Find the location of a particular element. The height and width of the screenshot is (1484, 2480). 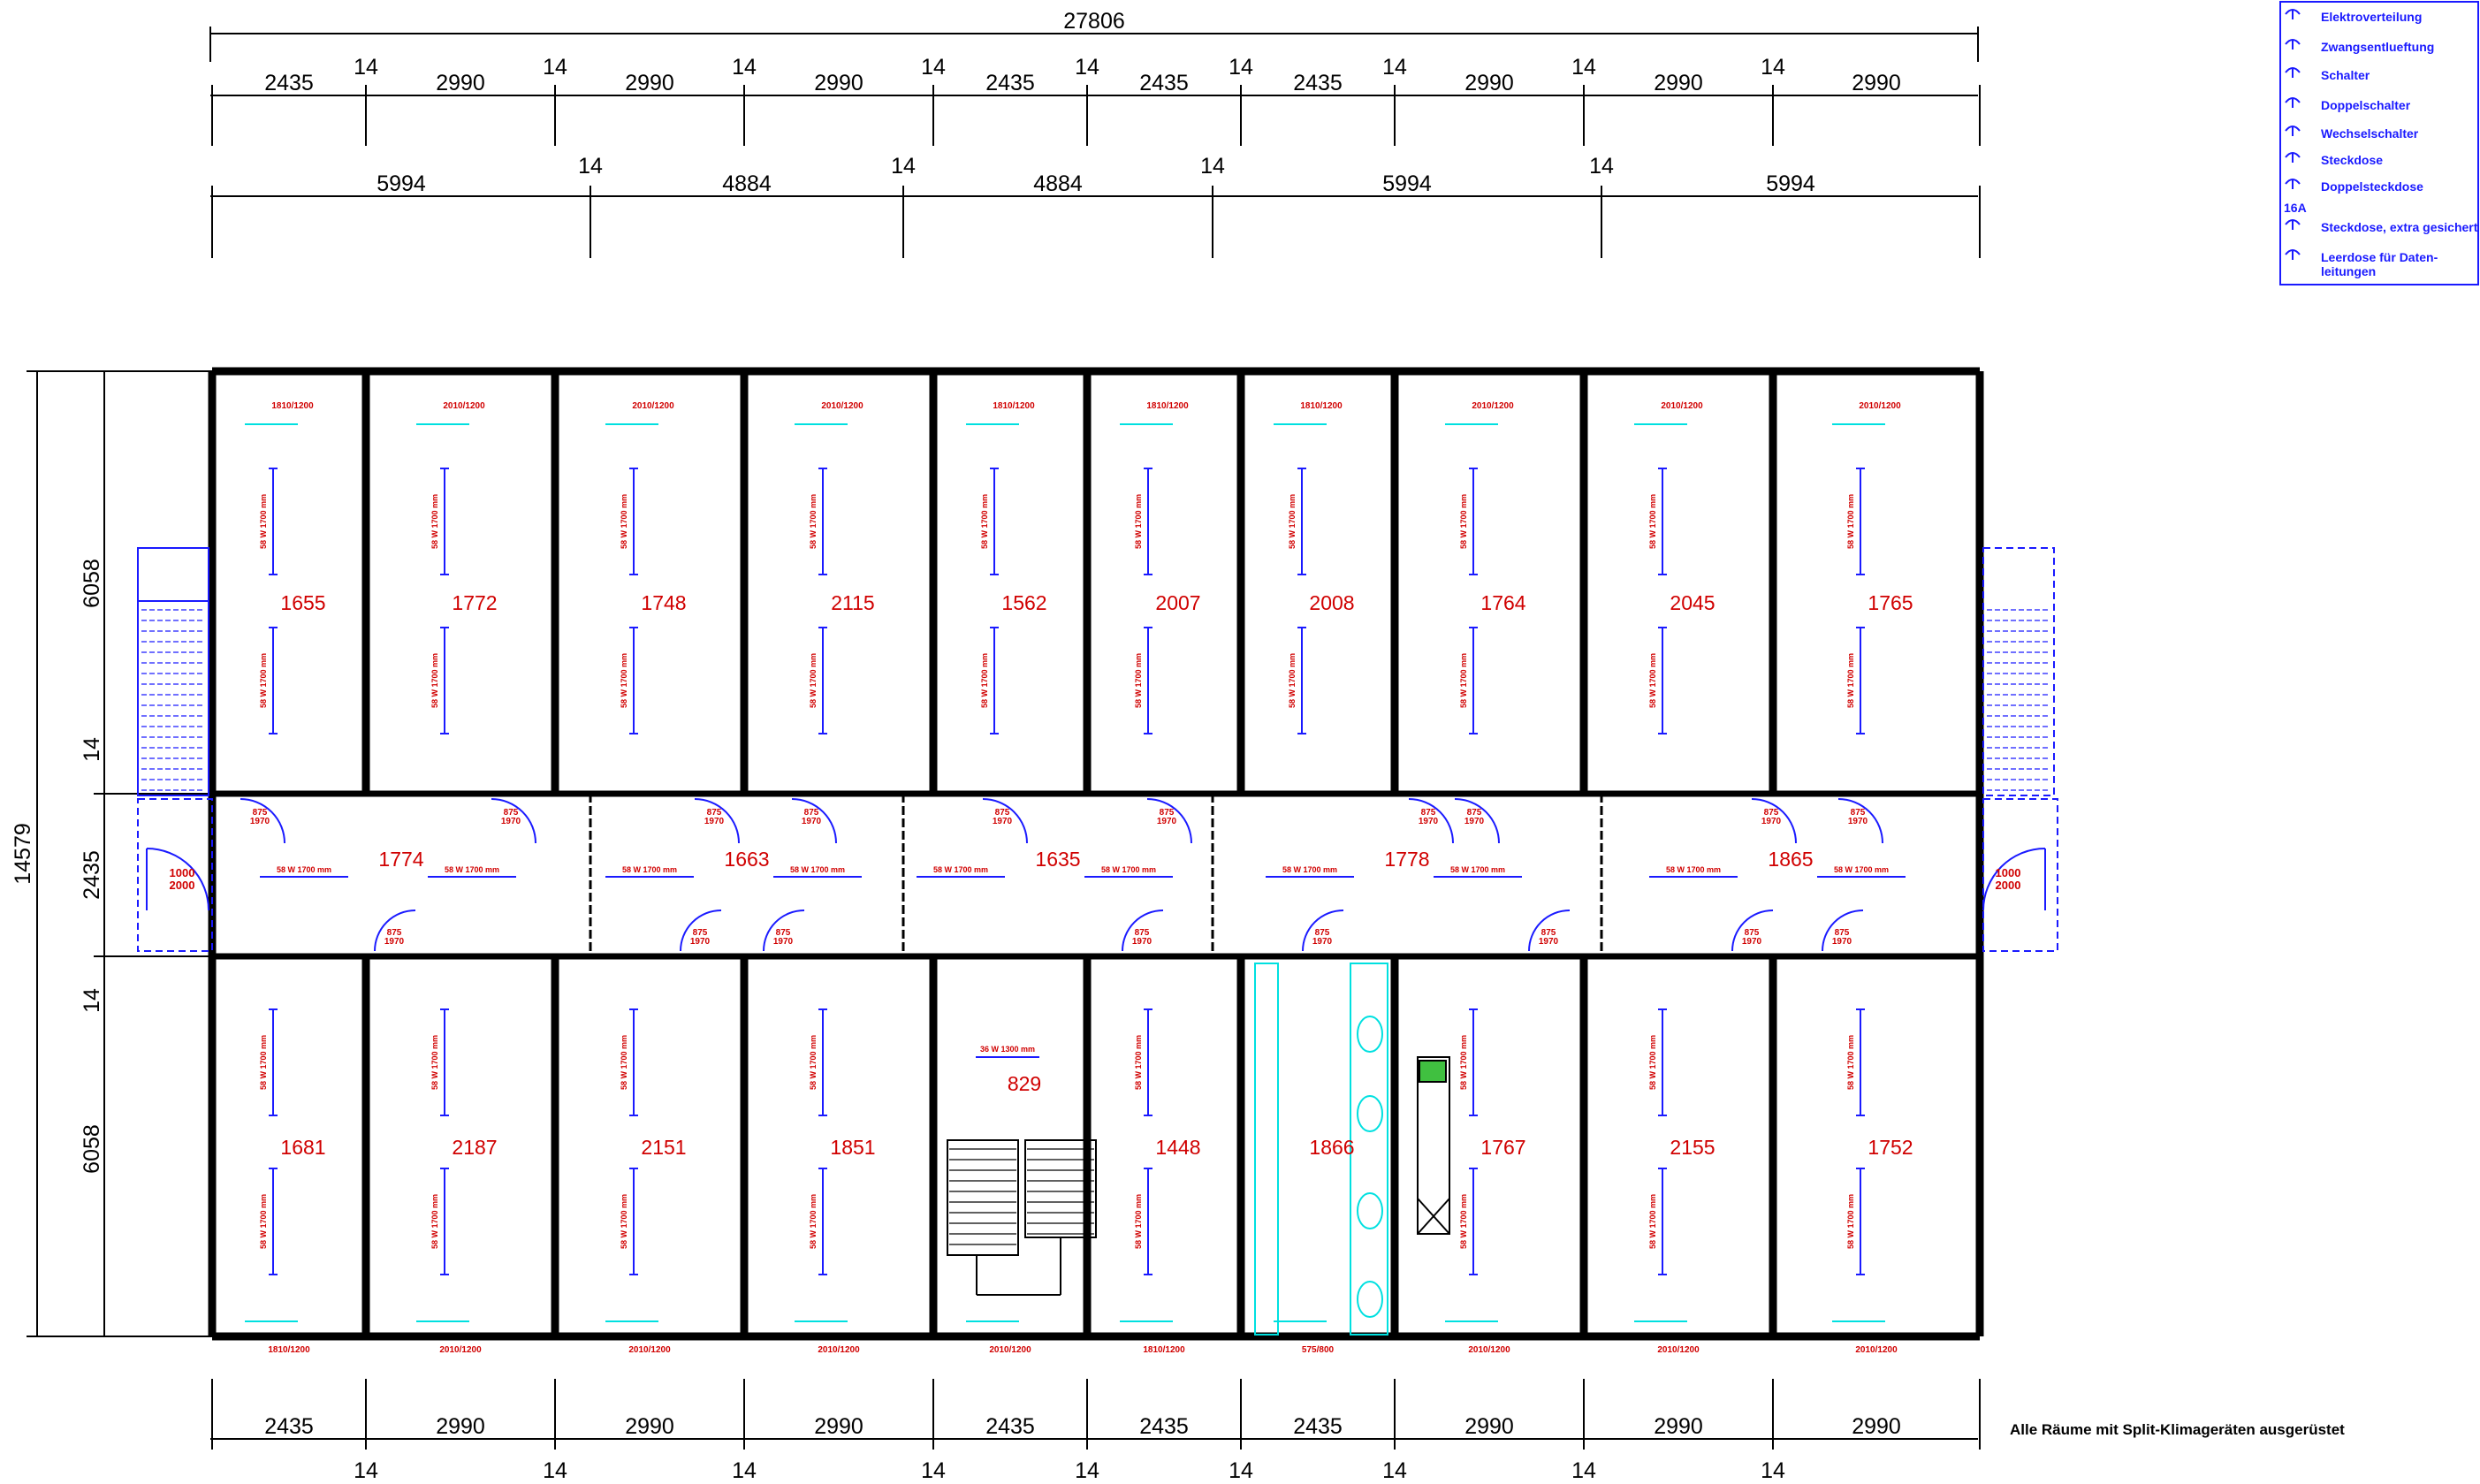

svg-text: 1000 is located at coordinates (2008, 872).